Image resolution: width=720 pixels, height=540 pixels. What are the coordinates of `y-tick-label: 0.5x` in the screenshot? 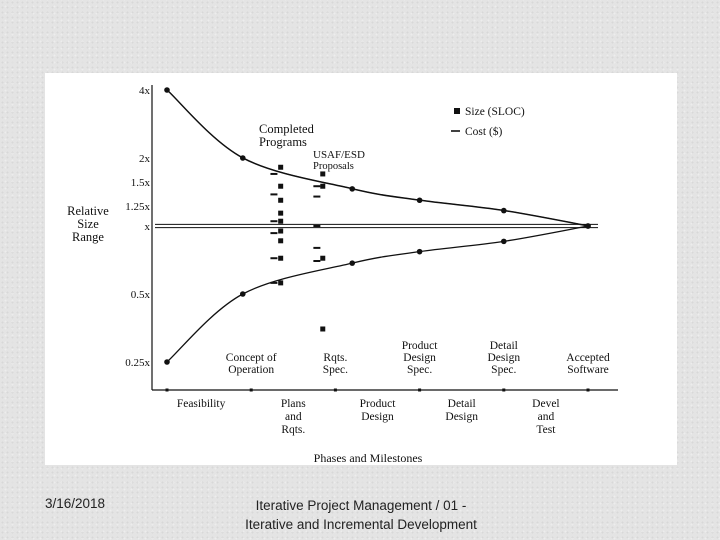 It's located at (141, 295).